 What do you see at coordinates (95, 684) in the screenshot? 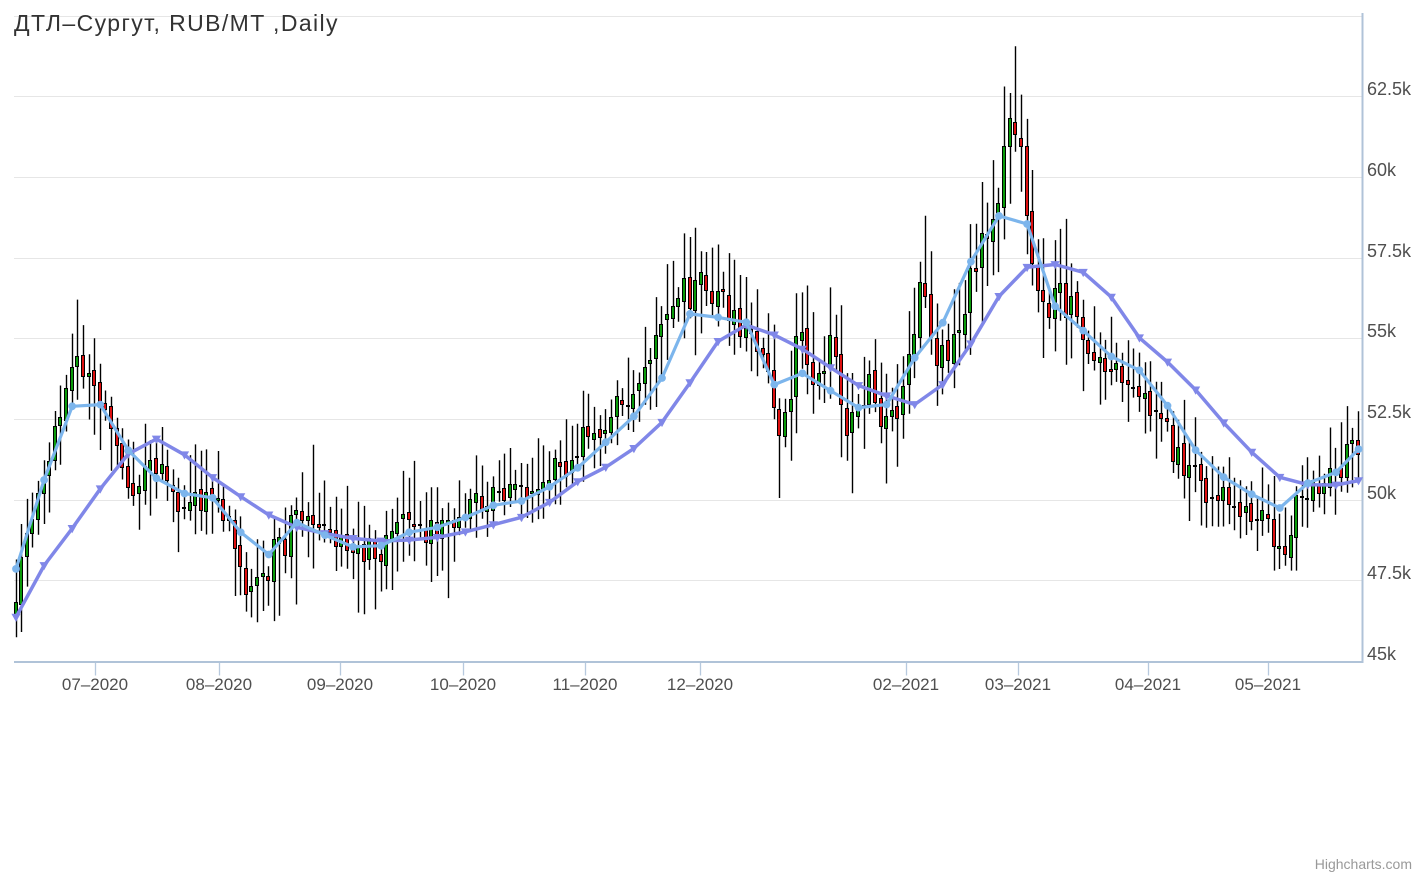
I see `svg-text: 07–2020` at bounding box center [95, 684].